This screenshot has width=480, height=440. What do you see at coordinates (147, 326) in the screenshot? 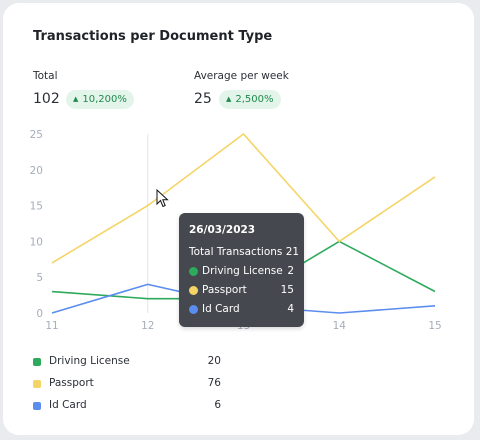
I see `x-tick-label: 12` at bounding box center [147, 326].